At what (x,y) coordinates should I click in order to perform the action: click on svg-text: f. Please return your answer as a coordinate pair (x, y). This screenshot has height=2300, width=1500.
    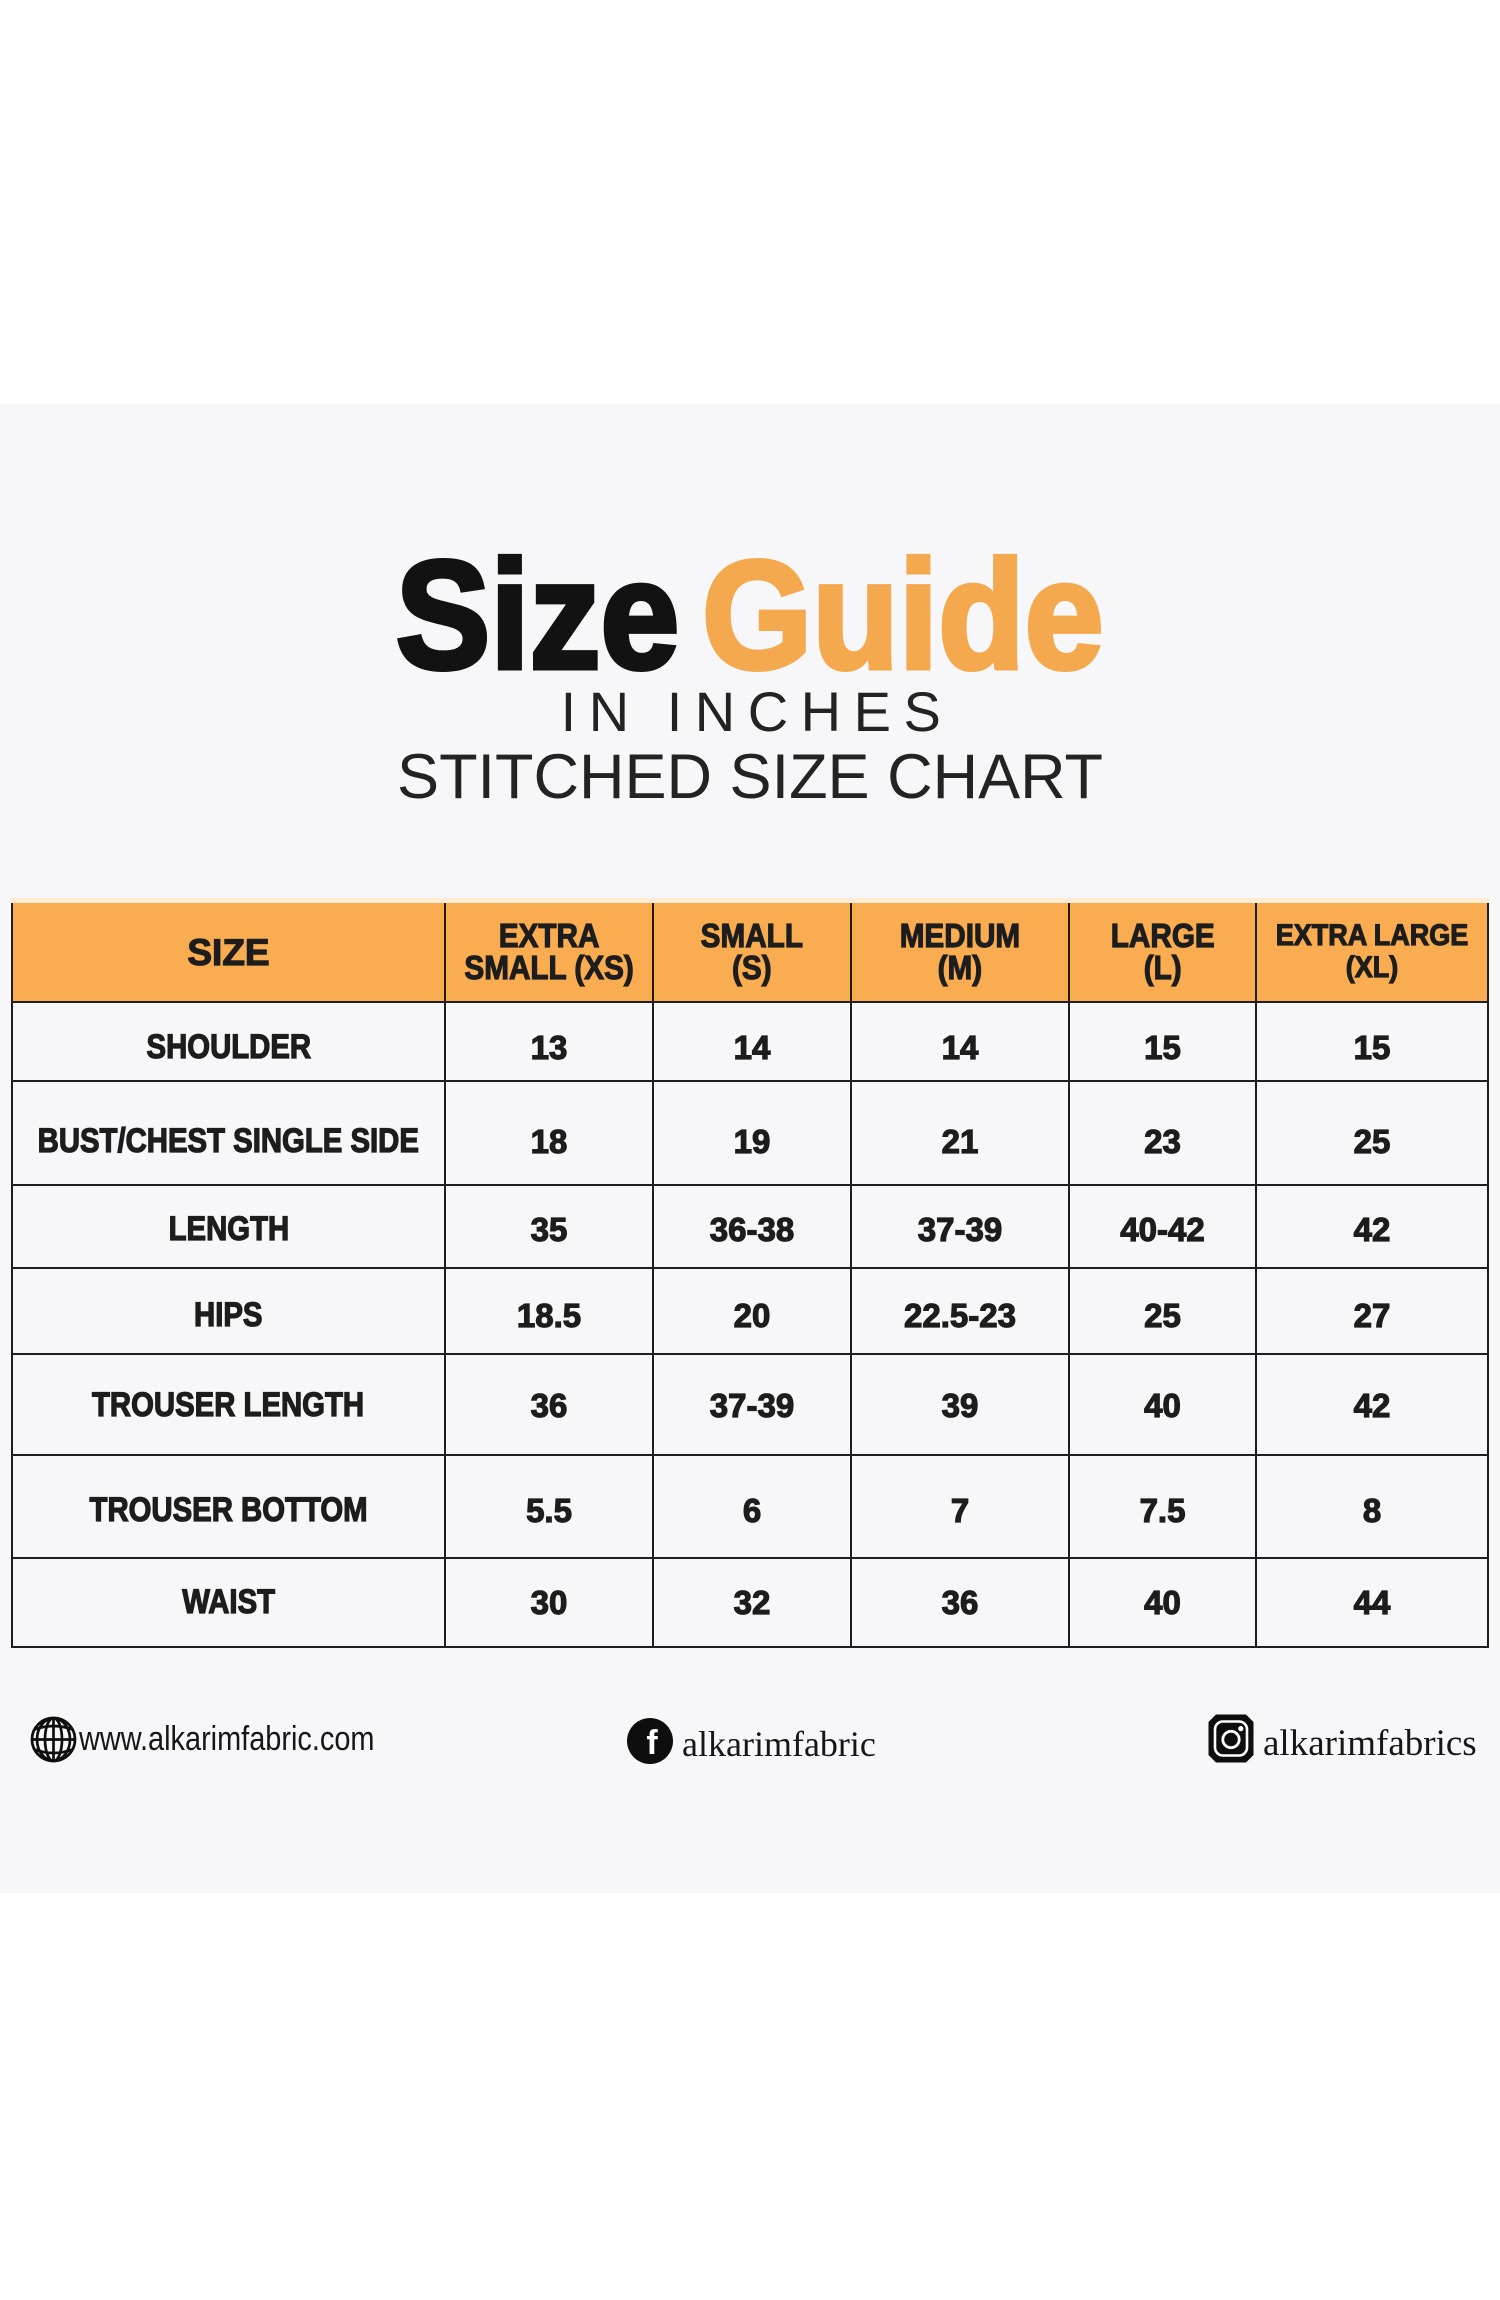
    Looking at the image, I should click on (652, 1743).